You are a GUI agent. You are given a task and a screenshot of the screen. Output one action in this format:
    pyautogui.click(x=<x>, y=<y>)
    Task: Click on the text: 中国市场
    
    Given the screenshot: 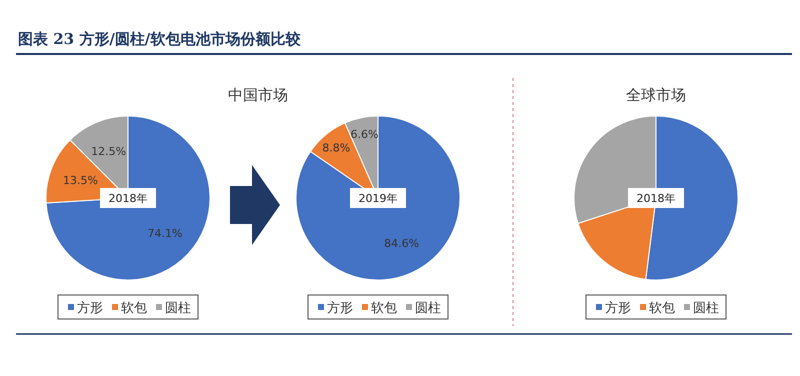 What is the action you would take?
    pyautogui.click(x=258, y=95)
    